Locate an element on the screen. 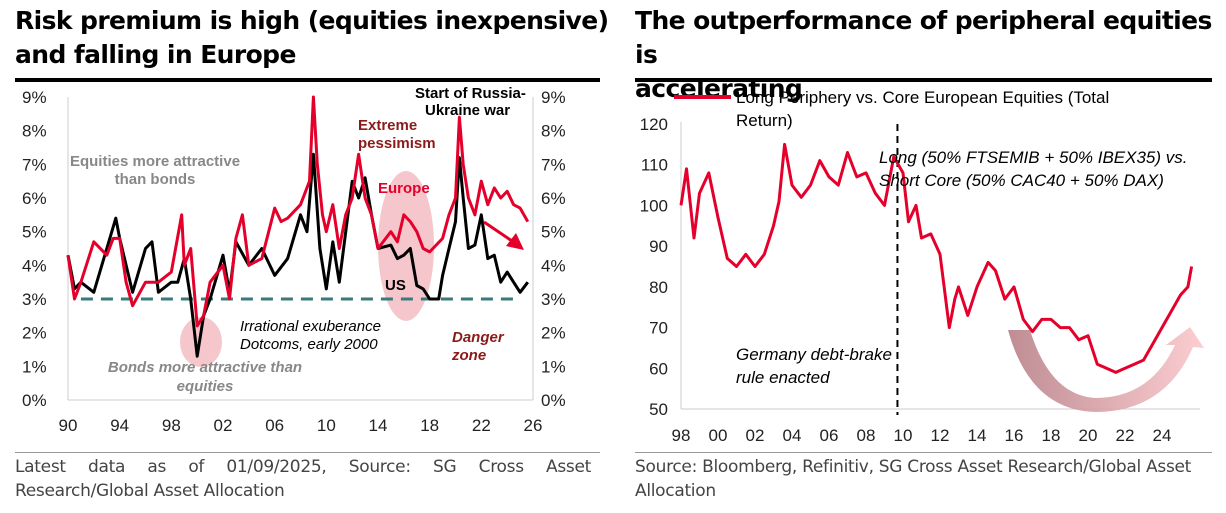  left-title-line2: and falling in Europe is located at coordinates (155, 54).